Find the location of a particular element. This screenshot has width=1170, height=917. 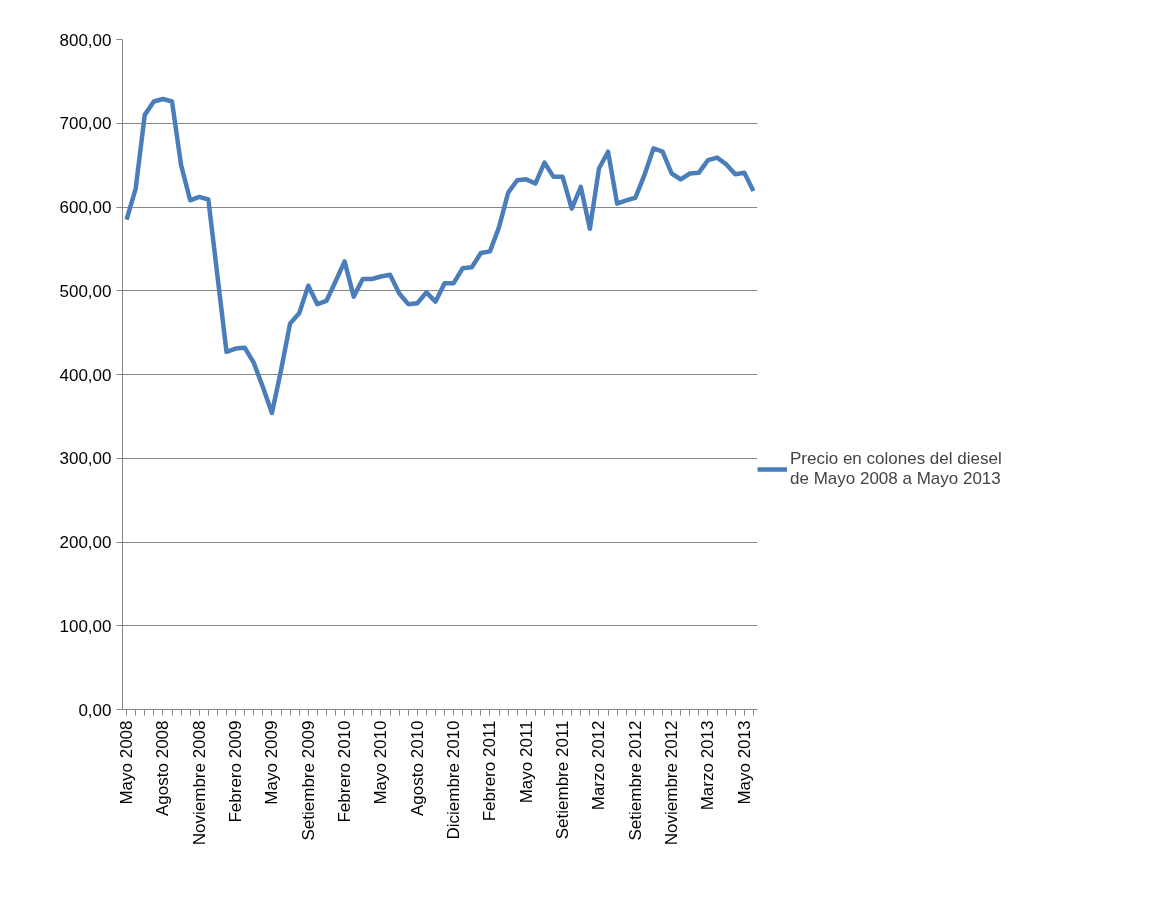

x-tick-label: Diciembre 2010 is located at coordinates (454, 780).